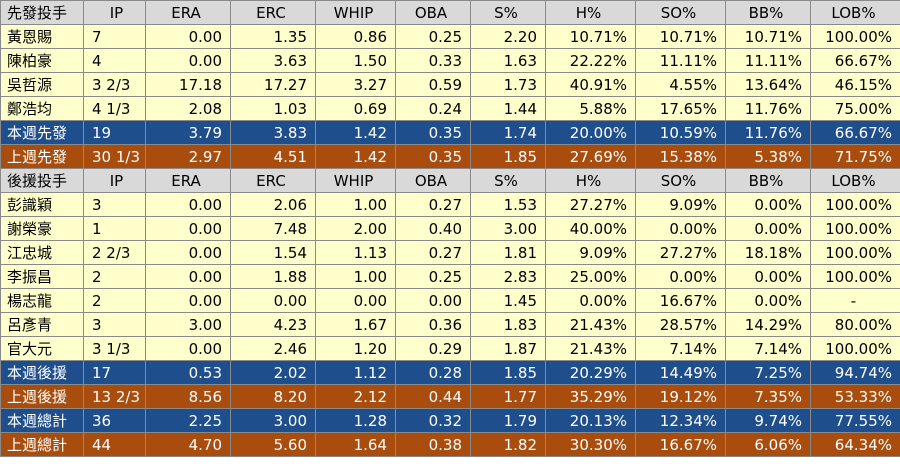 Image resolution: width=900 pixels, height=474 pixels. I want to click on cell-so-pct: 27.27%, so click(680, 252).